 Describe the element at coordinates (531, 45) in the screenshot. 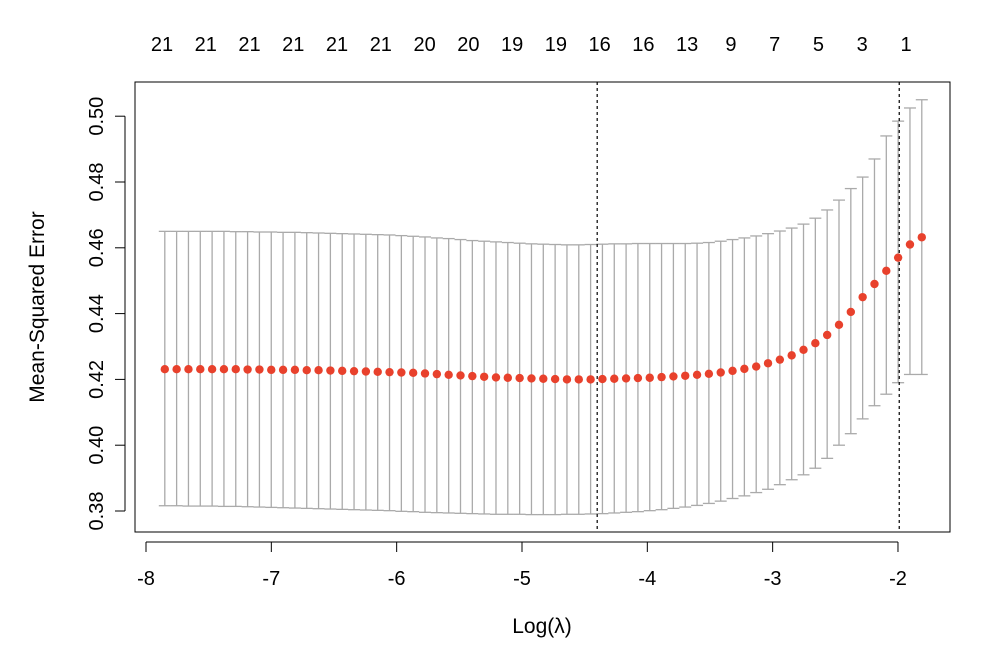

I see `top-axis-labels: 21 21 21 21 21 21 20 20 19 19 16 16 13 9 7 5 3 1` at that location.